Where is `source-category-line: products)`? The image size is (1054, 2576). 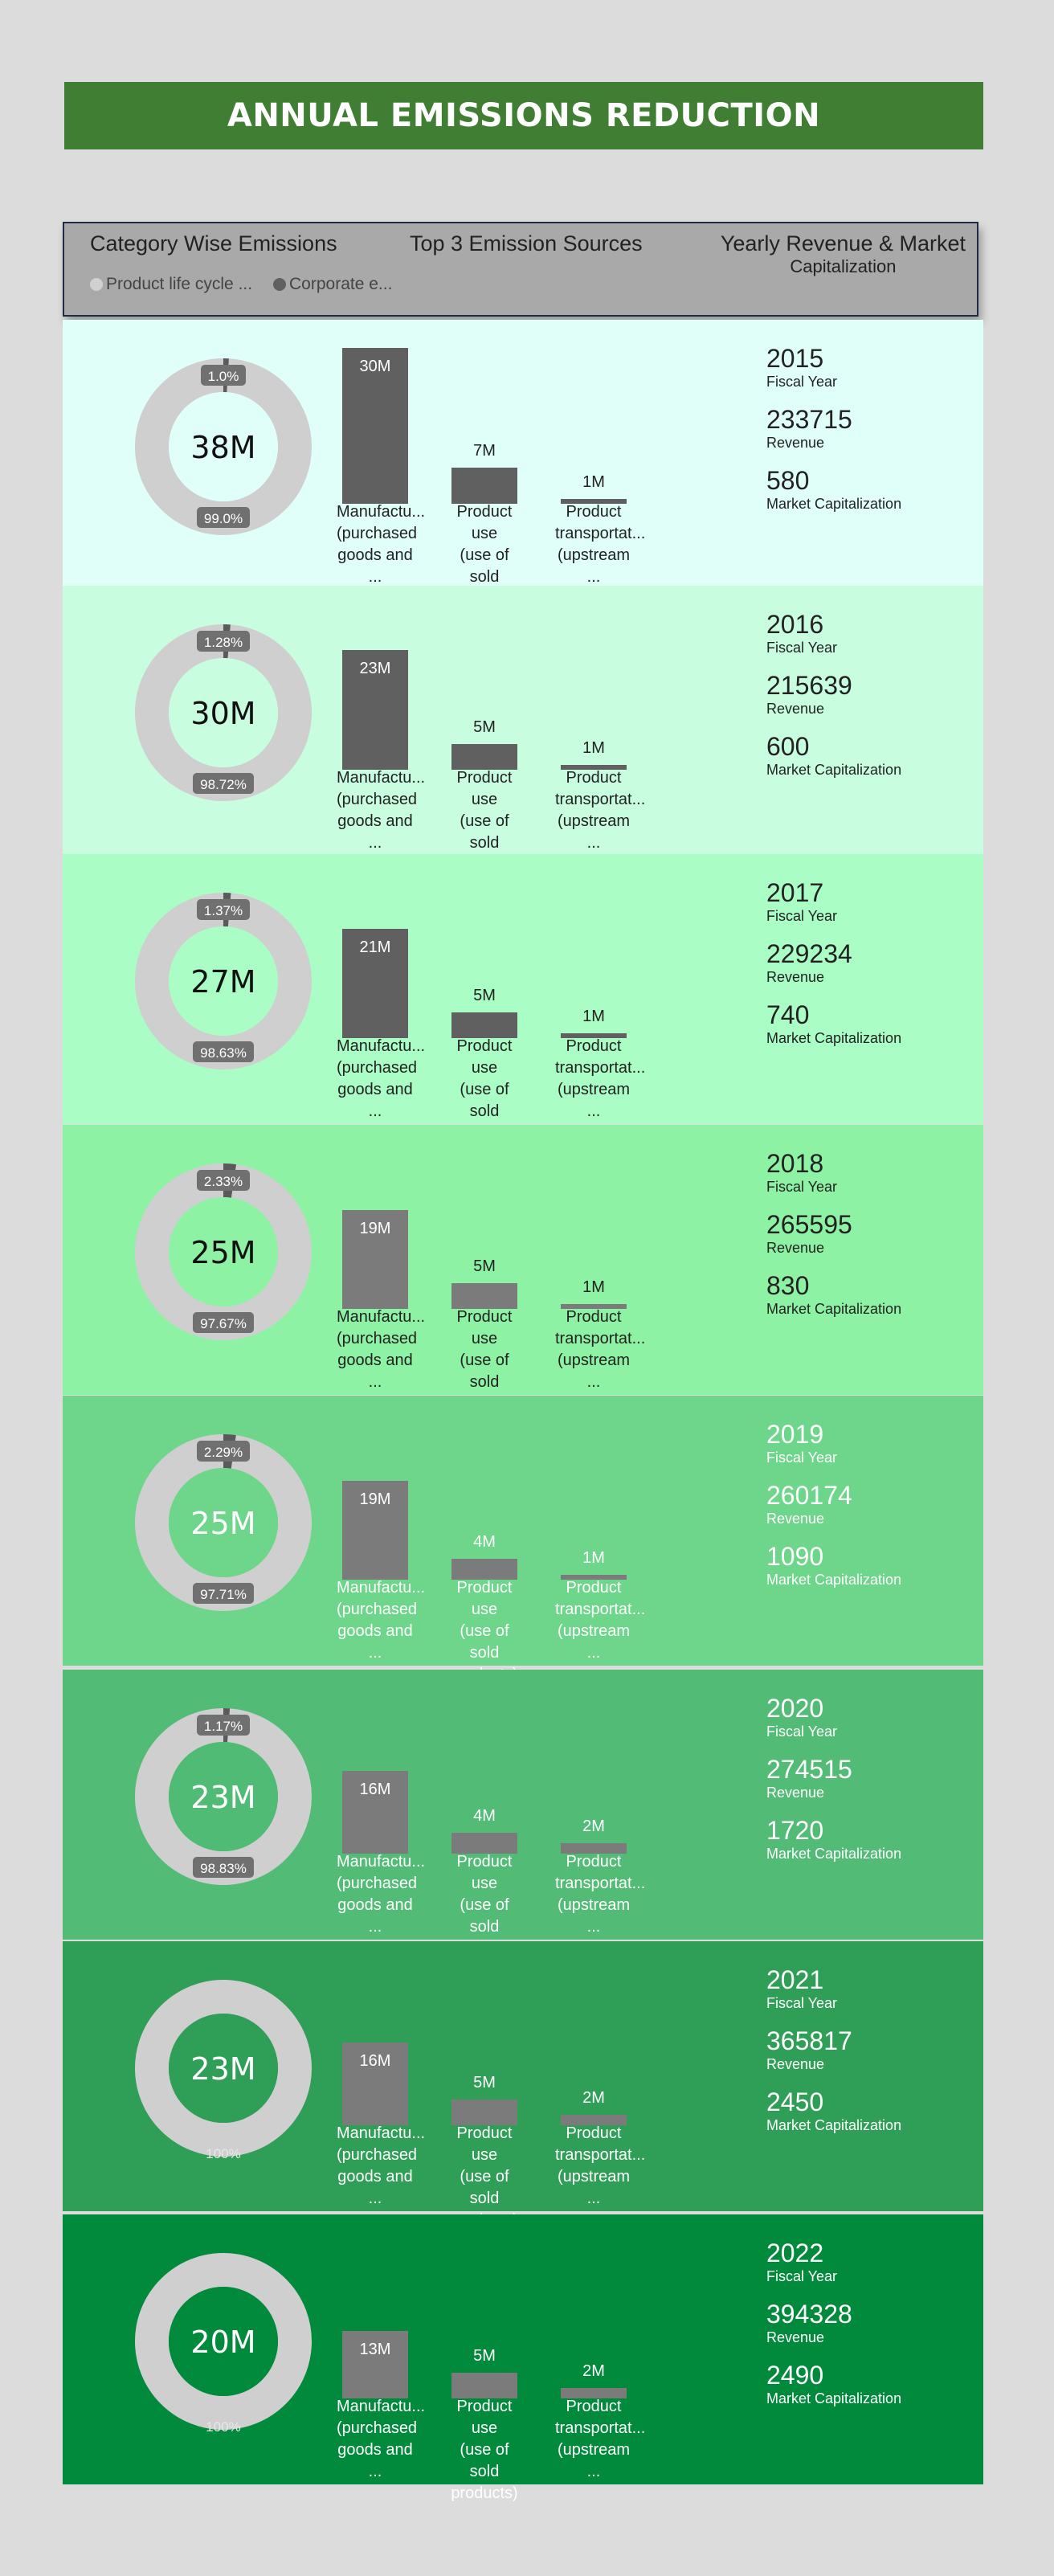
source-category-line: products) is located at coordinates (484, 2493).